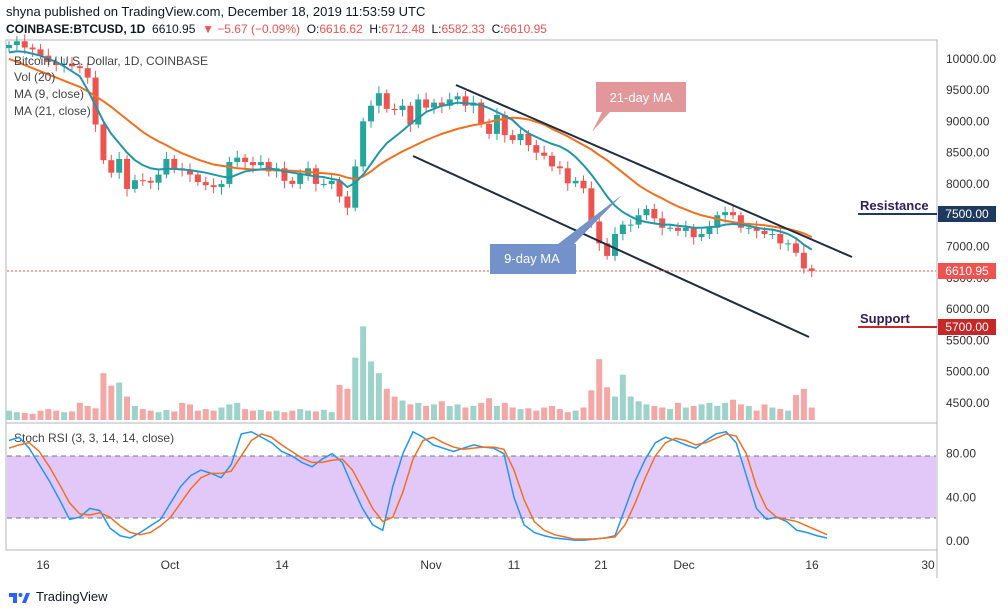 The image size is (1008, 615). I want to click on time-axis: 16 Oct 14 Nov 11 21 Dec 16 30, so click(485, 565).